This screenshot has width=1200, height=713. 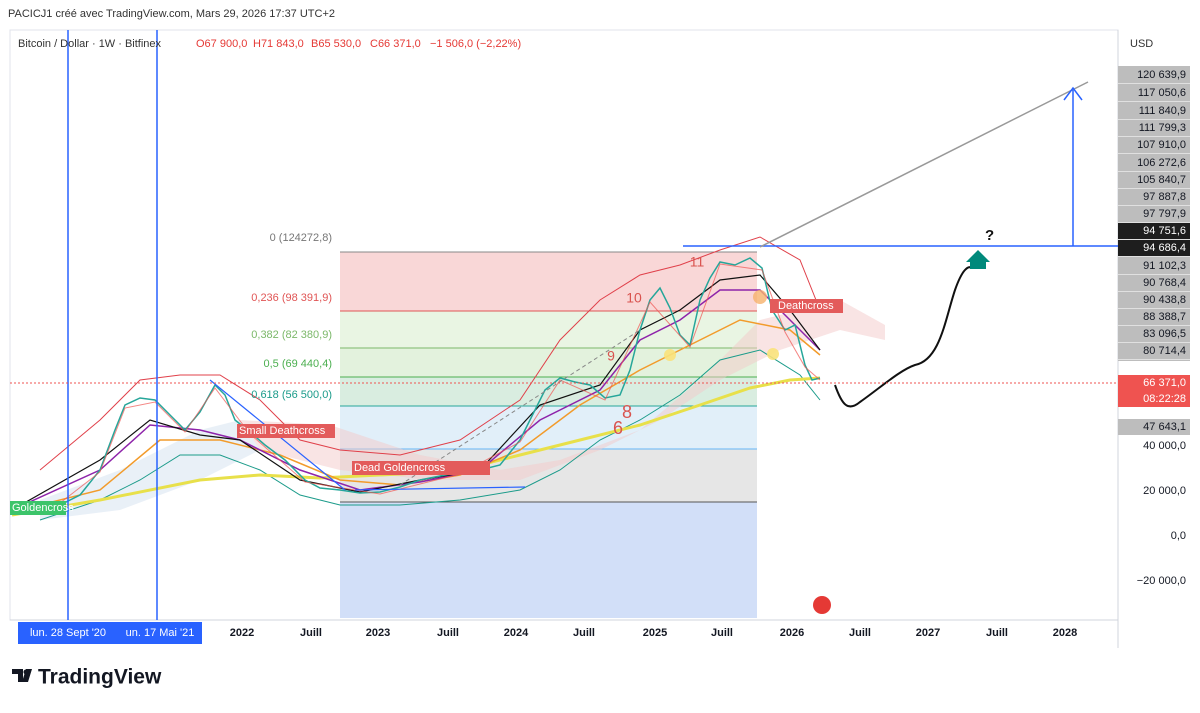 What do you see at coordinates (301, 238) in the screenshot?
I see `fib-label: 0 (124272,8)` at bounding box center [301, 238].